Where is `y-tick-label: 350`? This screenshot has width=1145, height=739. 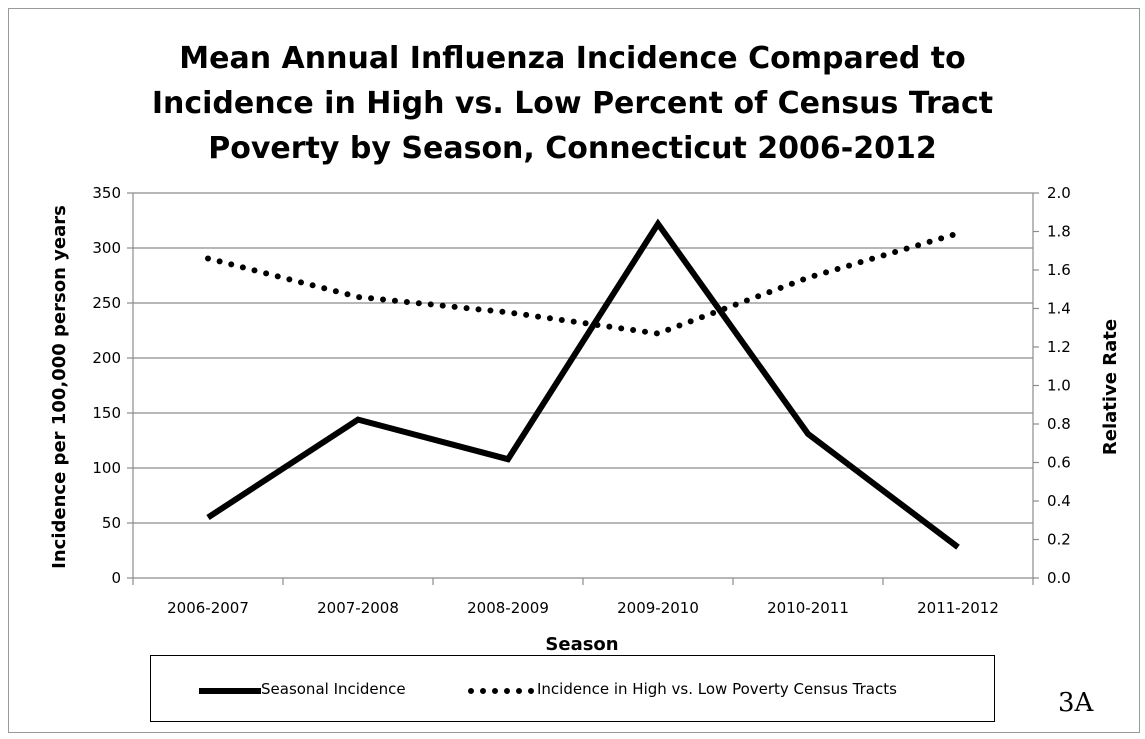 y-tick-label: 350 is located at coordinates (106, 193).